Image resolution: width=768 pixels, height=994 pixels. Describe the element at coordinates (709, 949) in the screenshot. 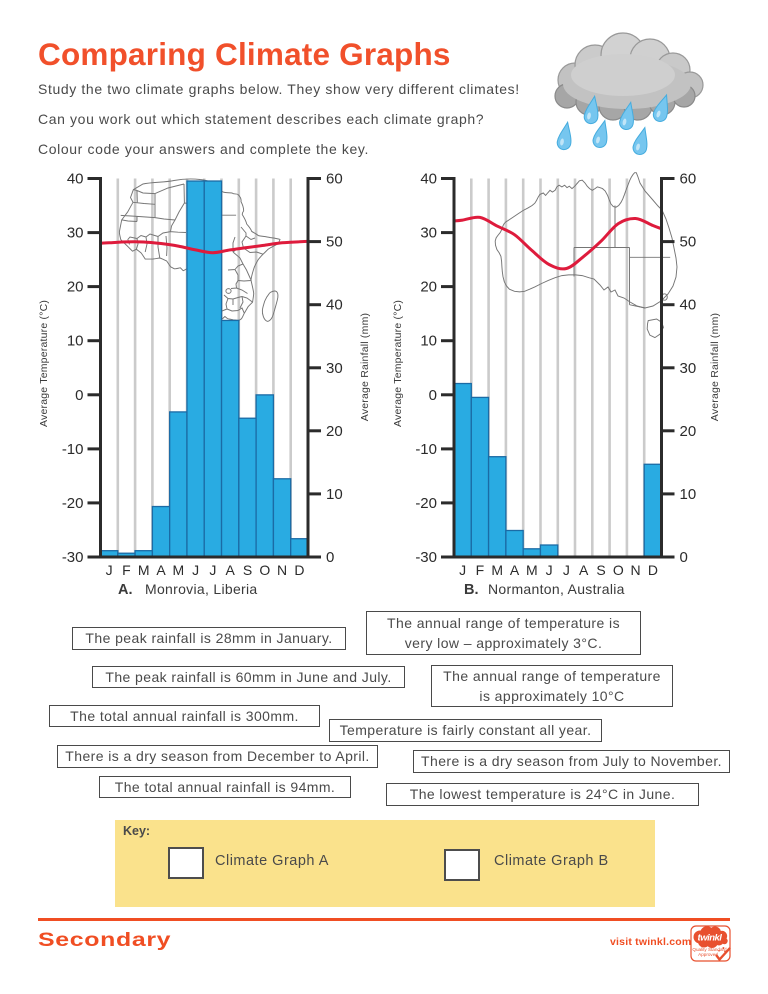

I see `svg-text: Quality Standard` at that location.